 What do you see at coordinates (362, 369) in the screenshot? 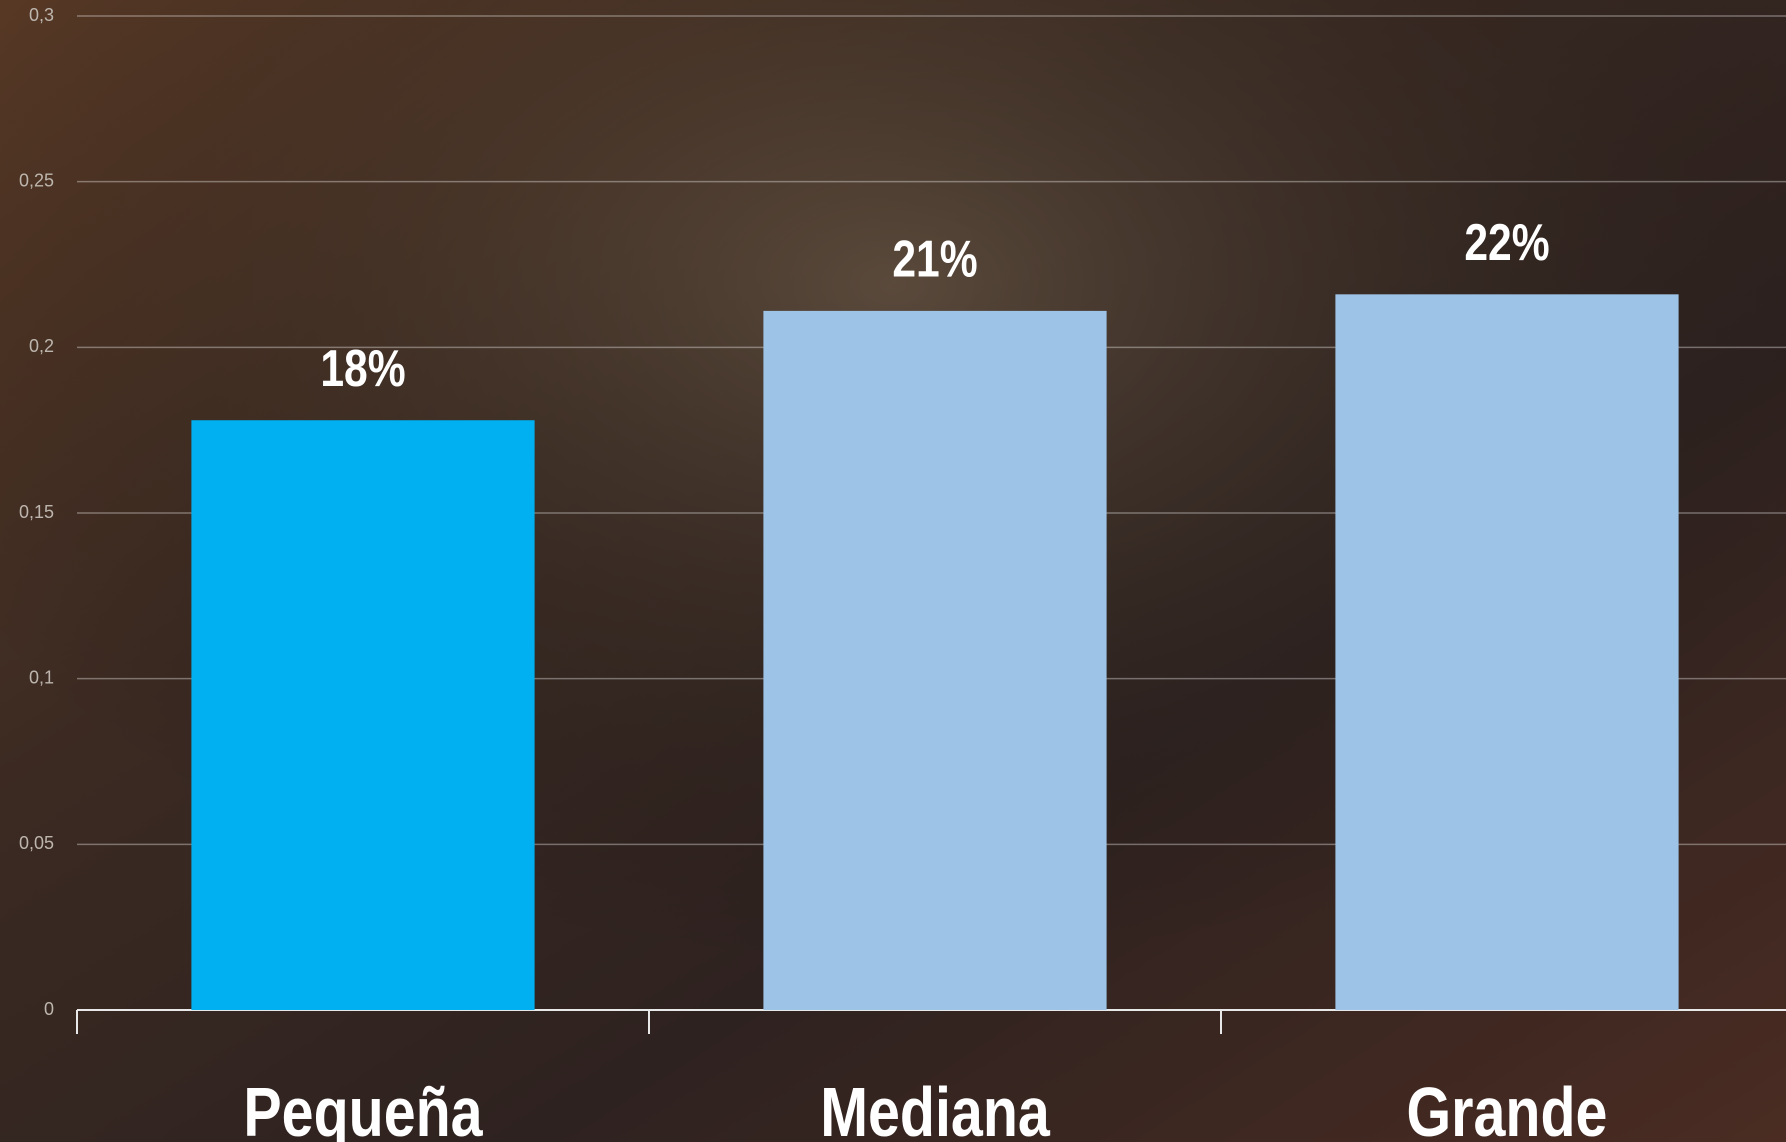
I see `data-label: 18%` at bounding box center [362, 369].